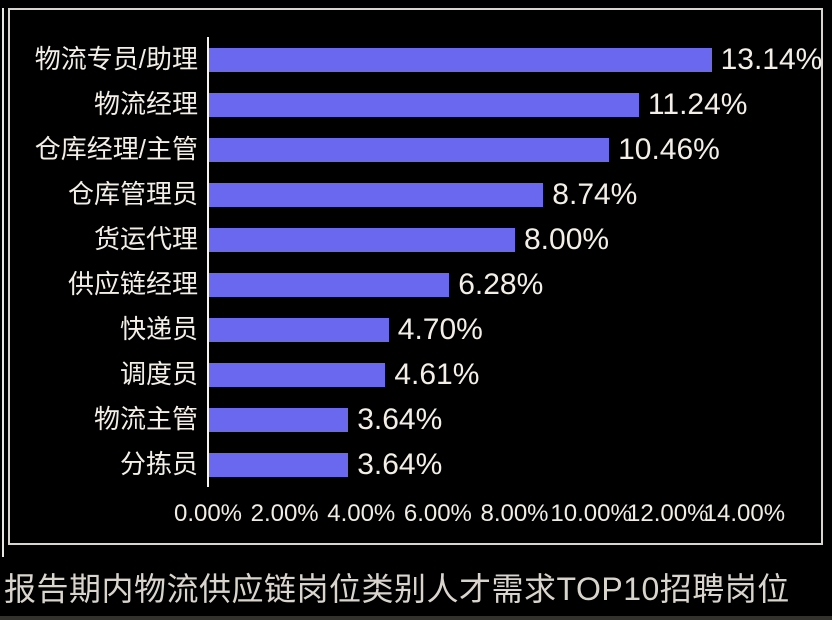  I want to click on value-label: 11.24%, so click(697, 104).